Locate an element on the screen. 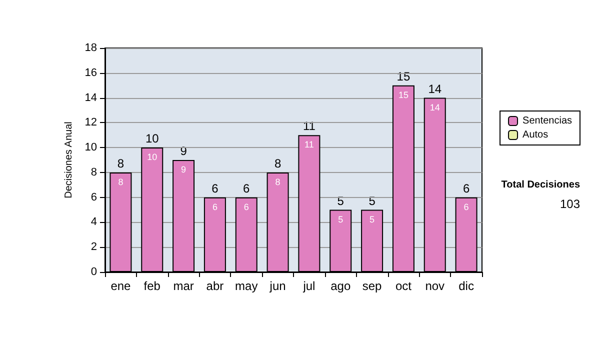  text: Total Decisiones is located at coordinates (540, 185).